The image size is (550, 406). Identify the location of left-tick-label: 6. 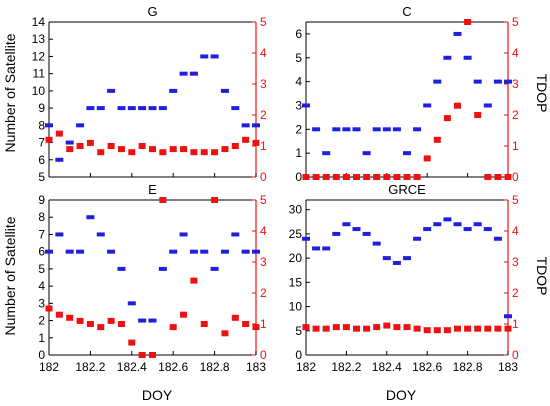
(41, 252).